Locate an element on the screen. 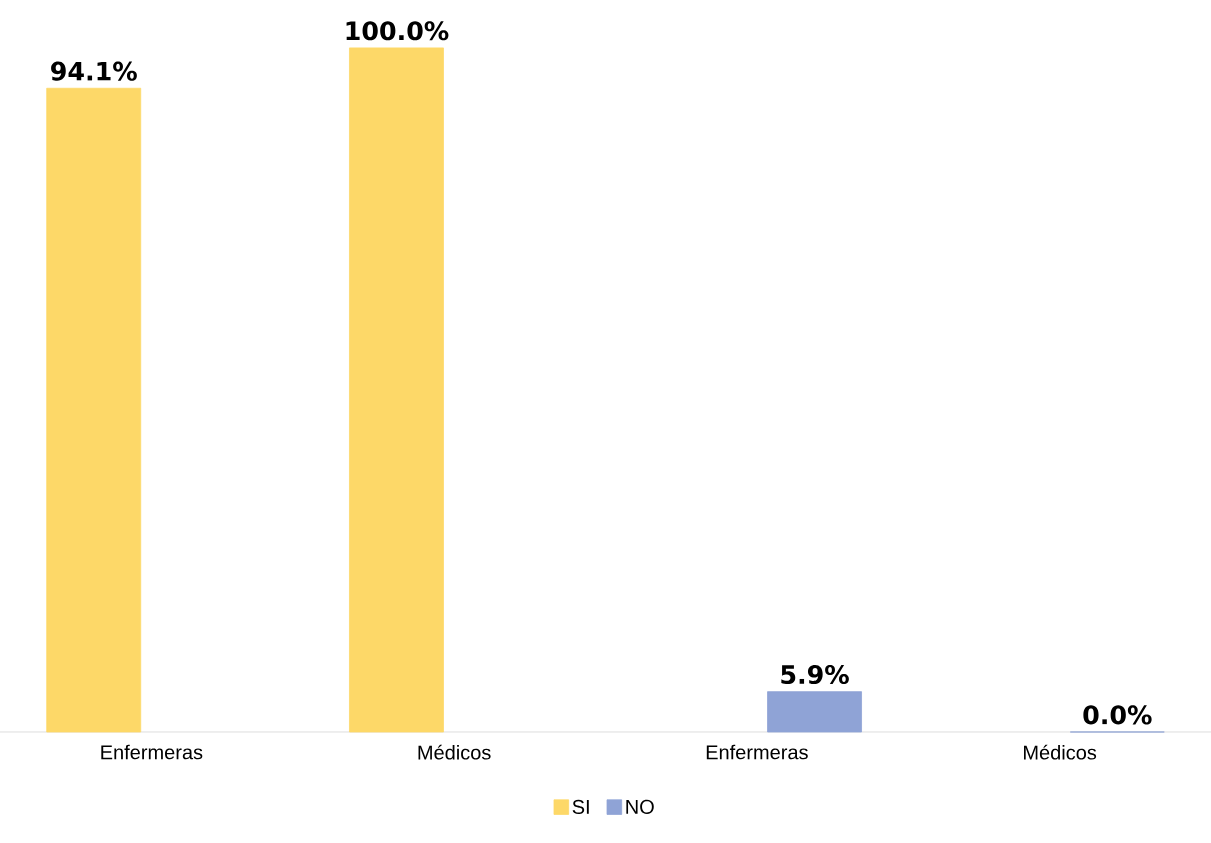 Image resolution: width=1211 pixels, height=843 pixels. legend-label: NO is located at coordinates (640, 806).